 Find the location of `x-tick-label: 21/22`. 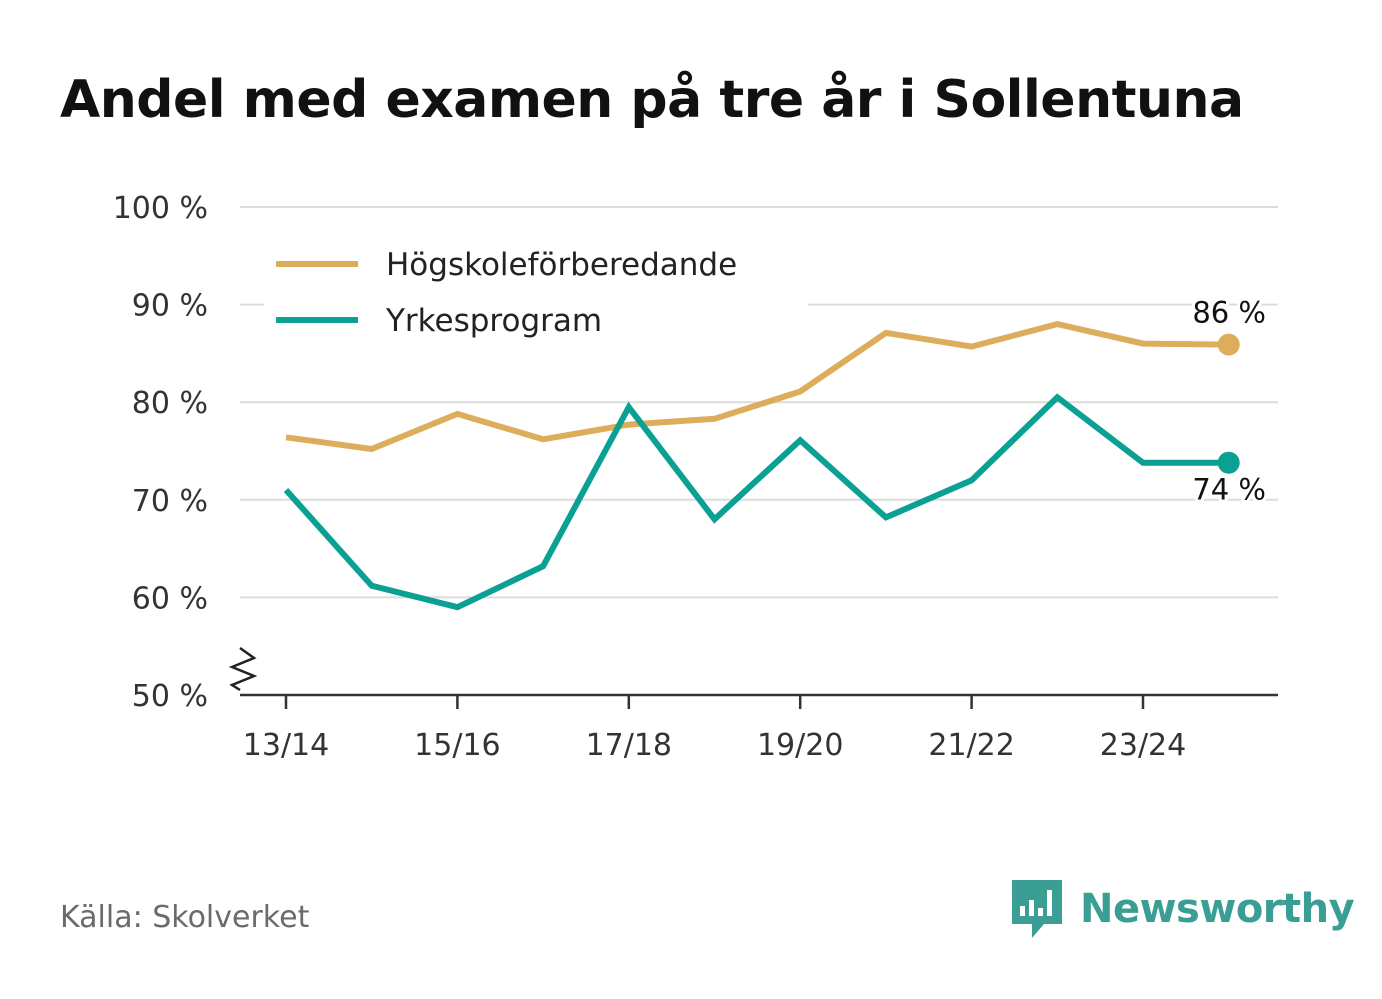

x-tick-label: 21/22 is located at coordinates (971, 745).